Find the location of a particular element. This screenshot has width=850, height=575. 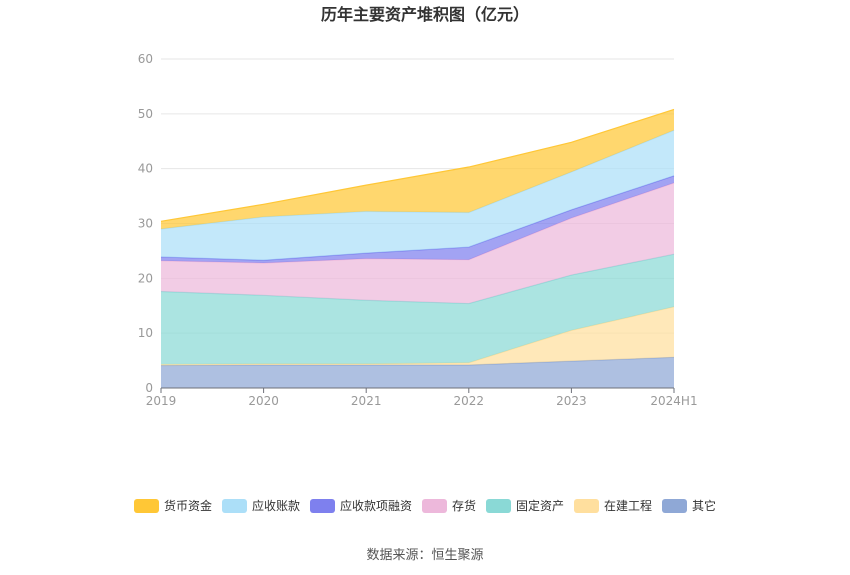

x-tick-label: 2023 is located at coordinates (571, 401).